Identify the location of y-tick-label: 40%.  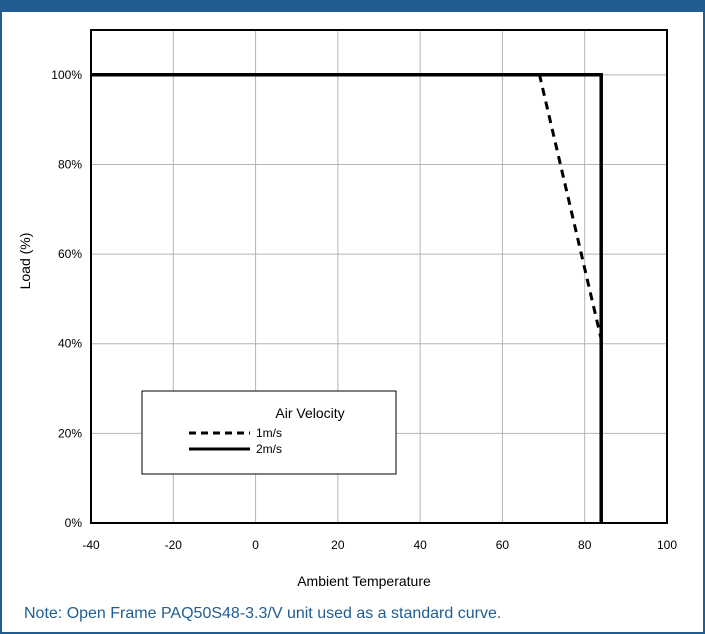
(70, 344).